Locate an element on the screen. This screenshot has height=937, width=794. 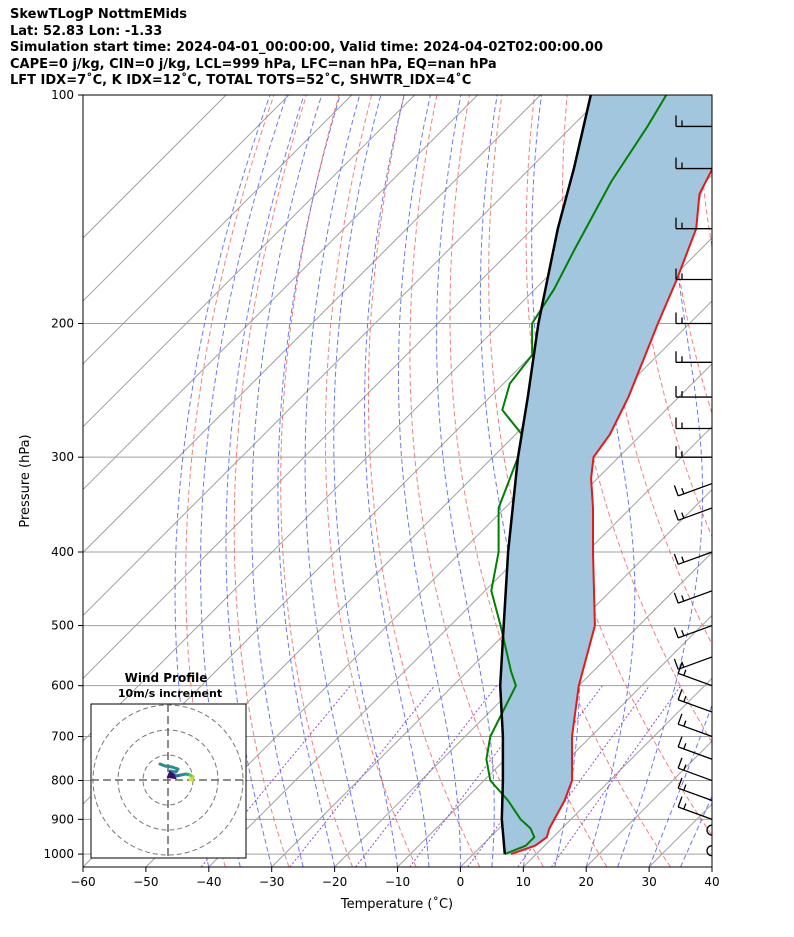
x-tick-label: −10 is located at coordinates (397, 882).